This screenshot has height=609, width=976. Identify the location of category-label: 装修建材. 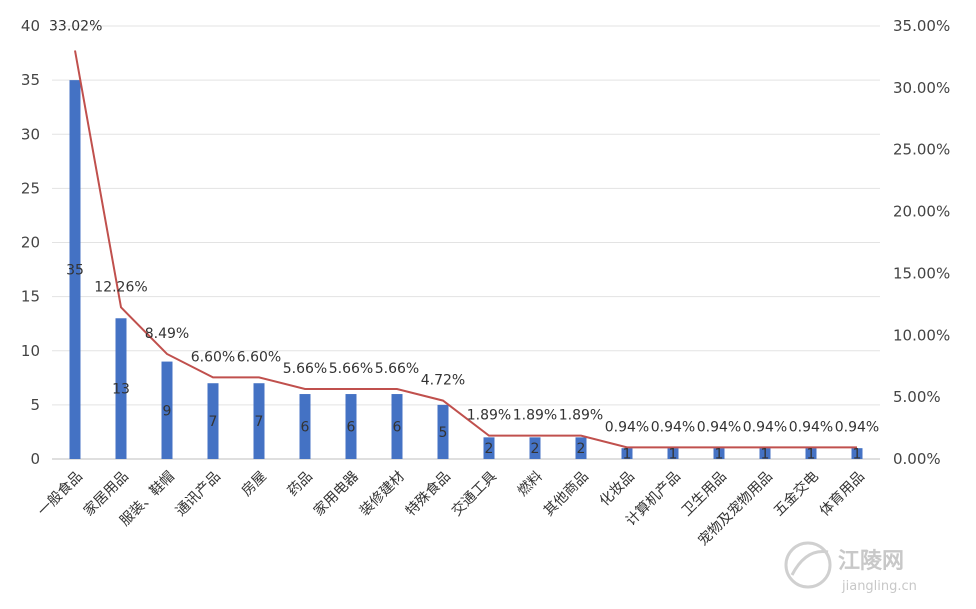
(382, 494).